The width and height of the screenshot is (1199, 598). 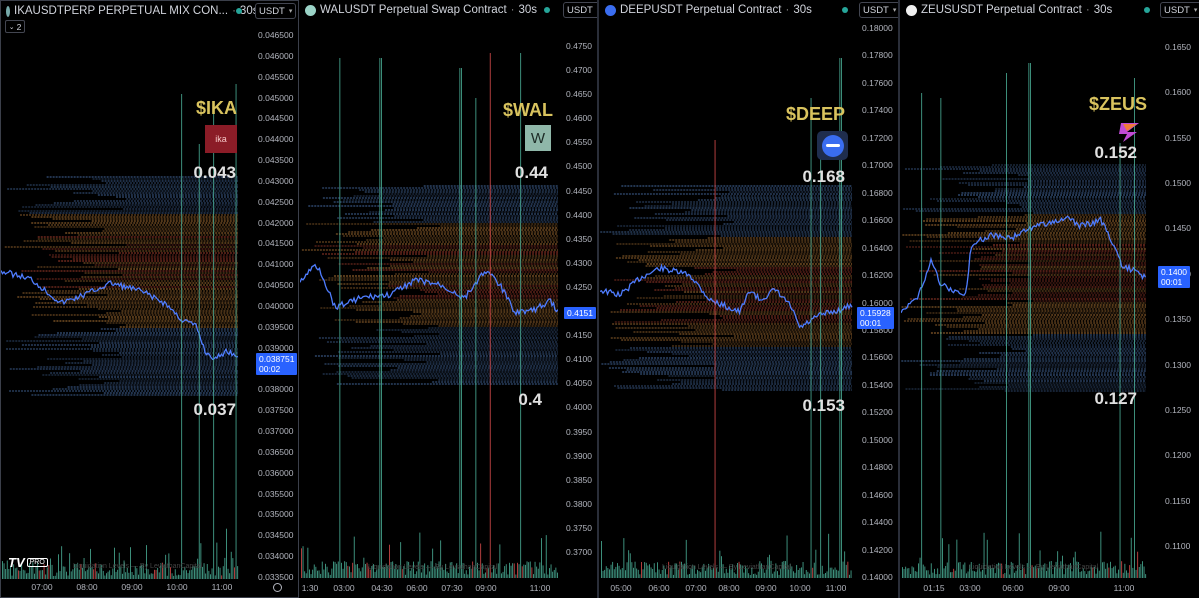 What do you see at coordinates (877, 275) in the screenshot?
I see `price-tick: 0.16200` at bounding box center [877, 275].